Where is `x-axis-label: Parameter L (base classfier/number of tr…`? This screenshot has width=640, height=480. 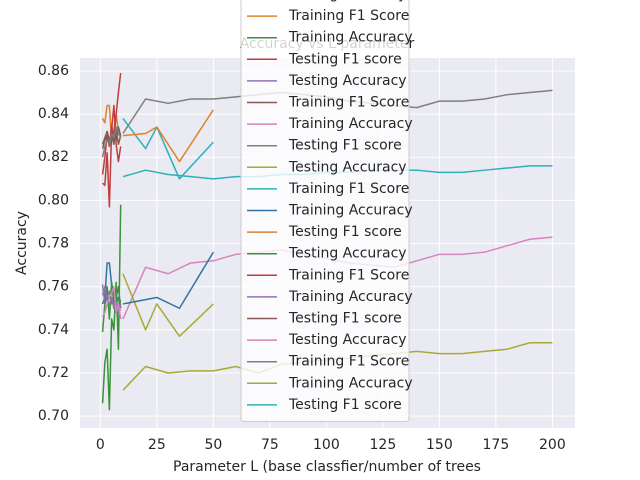 x-axis-label: Parameter L (base classfier/number of tr… is located at coordinates (327, 467).